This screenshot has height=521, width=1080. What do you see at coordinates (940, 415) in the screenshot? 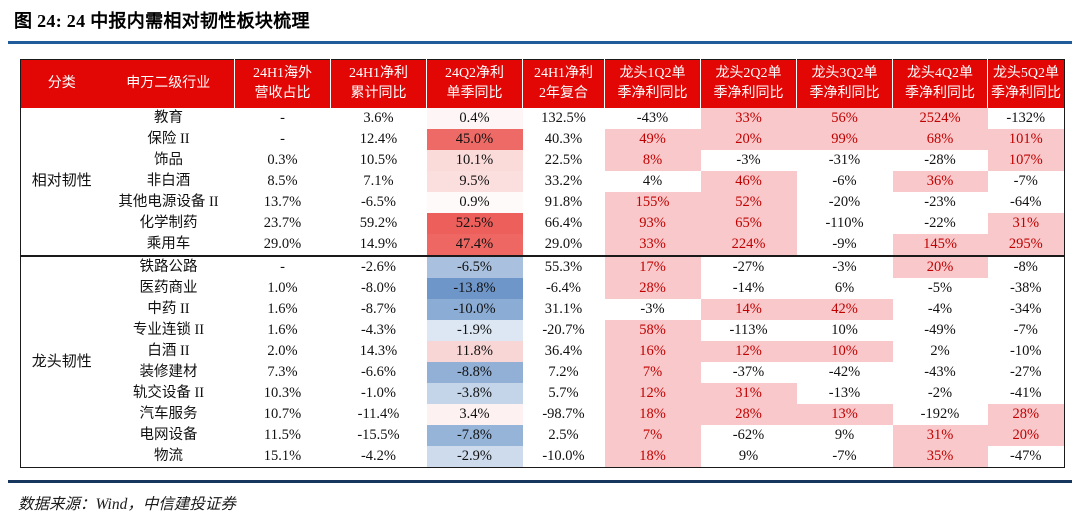
I see `leader4-q2-yoy-cell: -192%` at bounding box center [940, 415].